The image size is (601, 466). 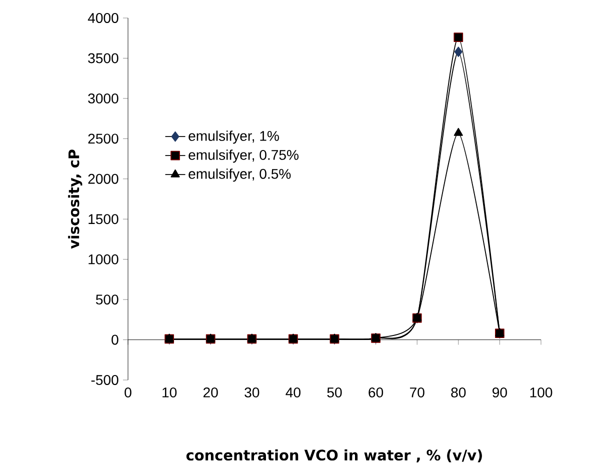 I want to click on x-tick-label: 10, so click(x=169, y=392).